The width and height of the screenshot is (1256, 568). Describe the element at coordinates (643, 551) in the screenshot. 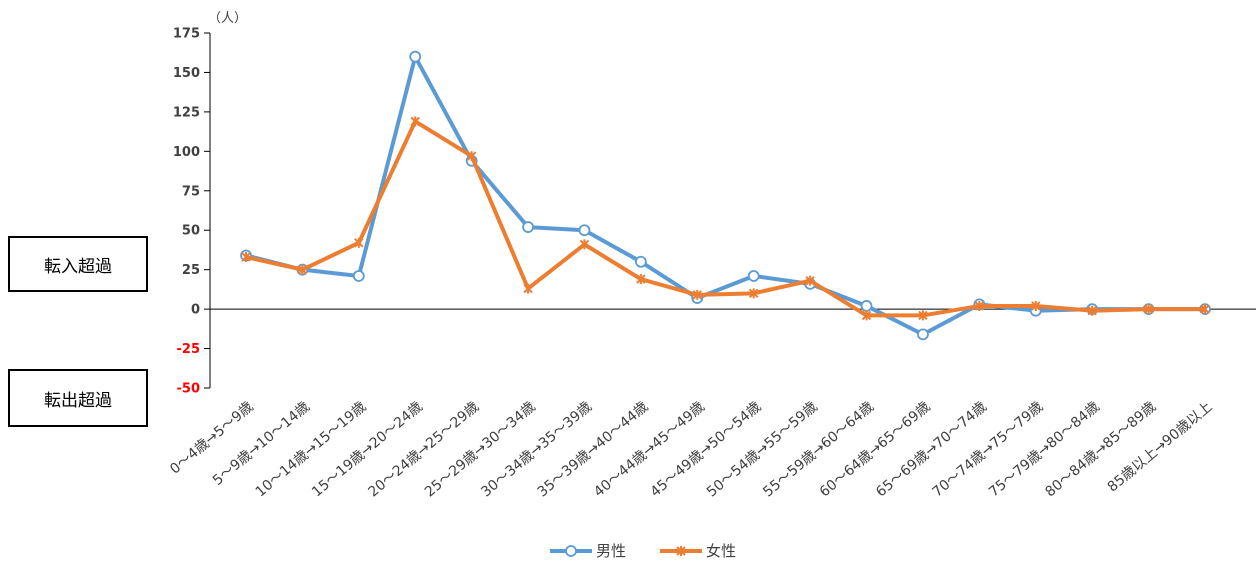

I see `legend: 男性 女性` at that location.